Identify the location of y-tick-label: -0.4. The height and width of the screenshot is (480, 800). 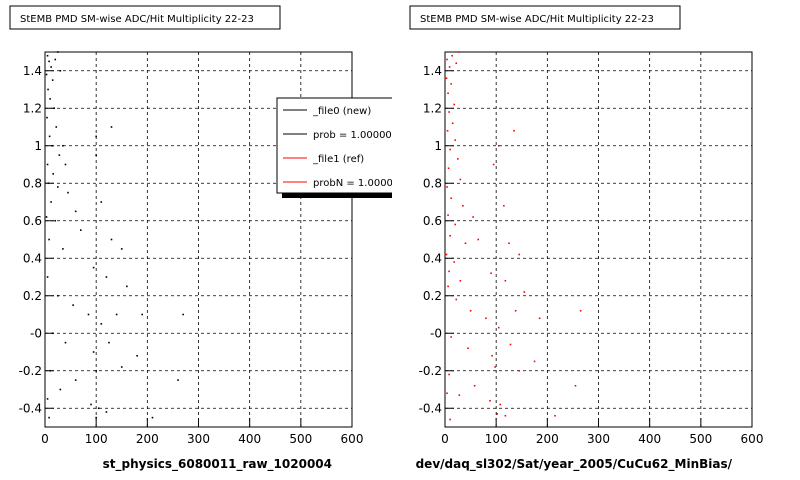
(30, 408).